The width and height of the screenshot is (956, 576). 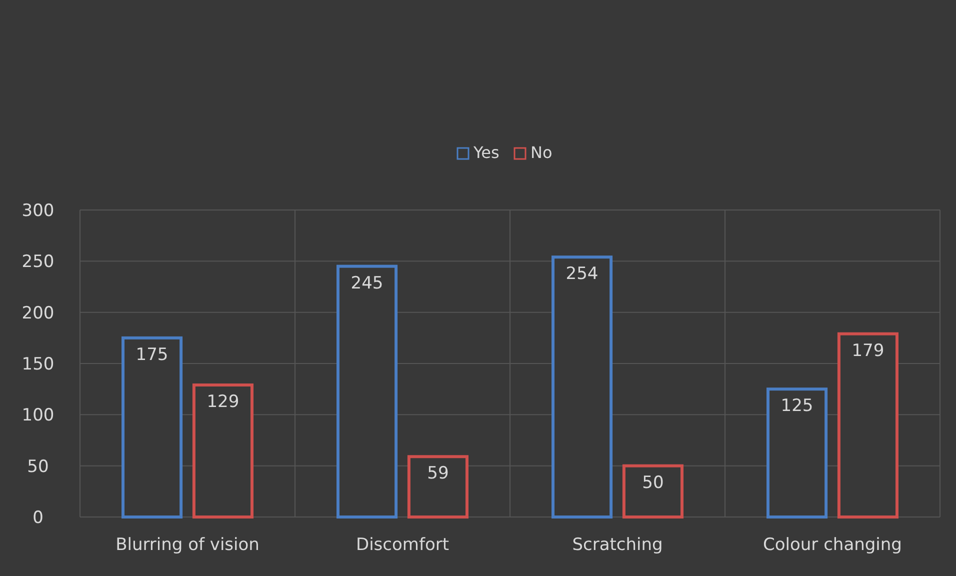 What do you see at coordinates (38, 211) in the screenshot?
I see `y-tick-label: 300` at bounding box center [38, 211].